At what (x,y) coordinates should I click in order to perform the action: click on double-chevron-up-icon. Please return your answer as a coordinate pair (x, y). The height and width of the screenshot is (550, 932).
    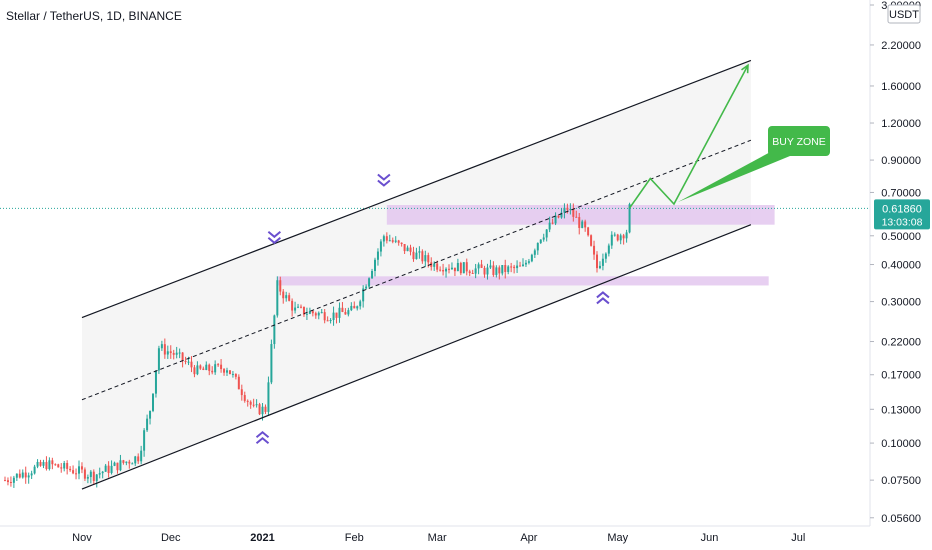
    Looking at the image, I should click on (262, 437).